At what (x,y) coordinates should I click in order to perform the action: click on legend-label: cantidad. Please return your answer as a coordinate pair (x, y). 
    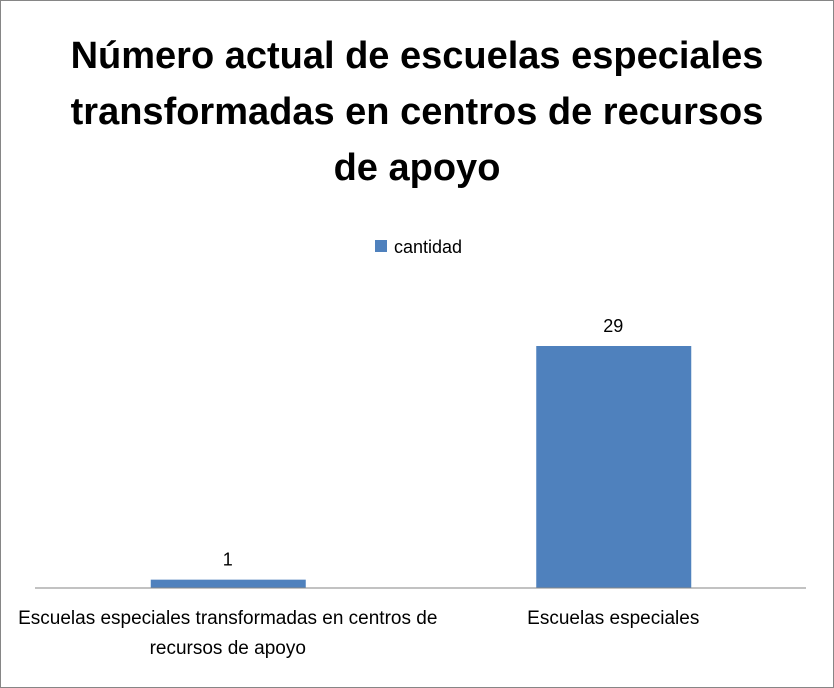
    Looking at the image, I should click on (428, 247).